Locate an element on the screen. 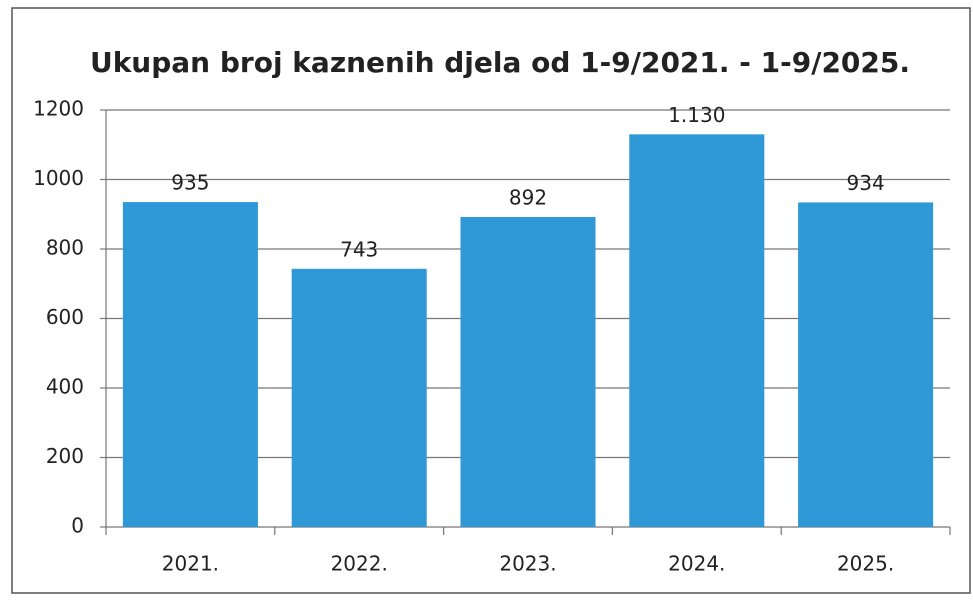  data-label: 1.130 is located at coordinates (696, 115).